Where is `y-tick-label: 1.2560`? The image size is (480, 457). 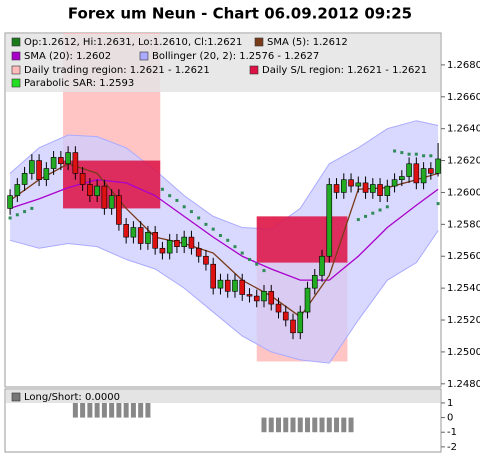
y-tick-label: 1.2560 is located at coordinates (463, 256).